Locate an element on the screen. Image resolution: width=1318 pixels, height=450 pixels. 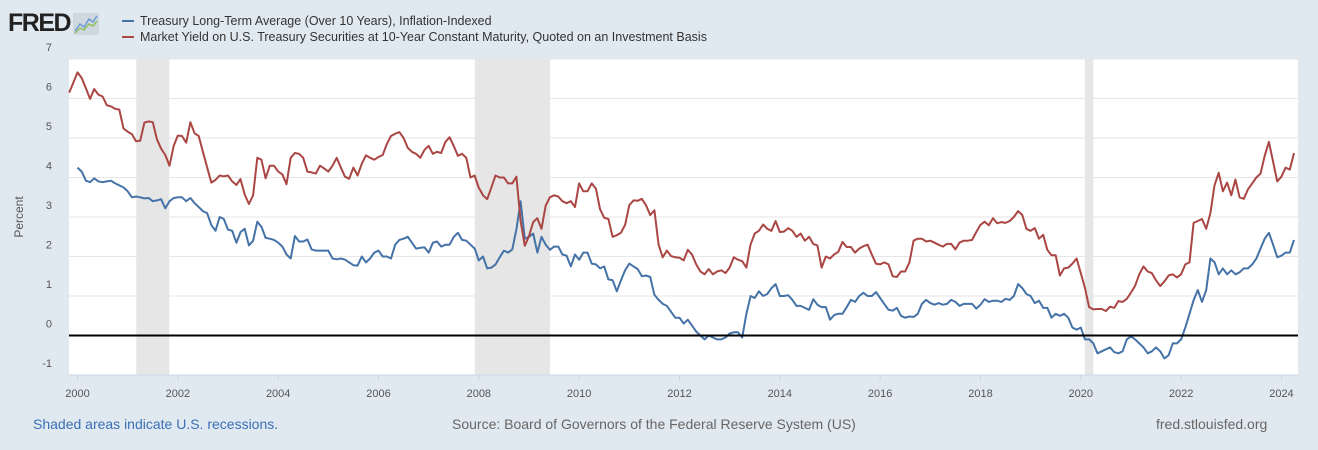
y-tick-label: 3 is located at coordinates (49, 206).